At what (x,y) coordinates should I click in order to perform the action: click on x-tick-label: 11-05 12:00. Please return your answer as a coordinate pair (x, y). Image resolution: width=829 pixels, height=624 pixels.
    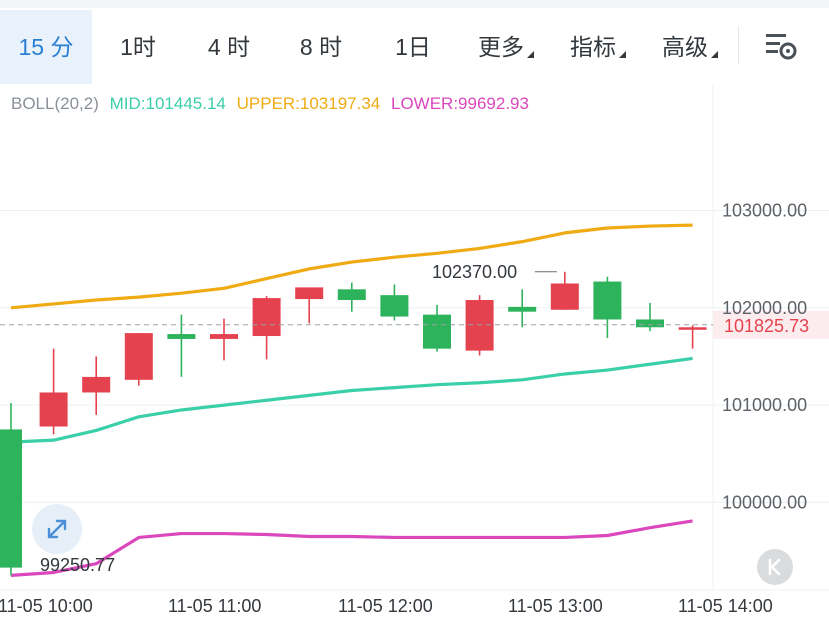
    Looking at the image, I should click on (385, 606).